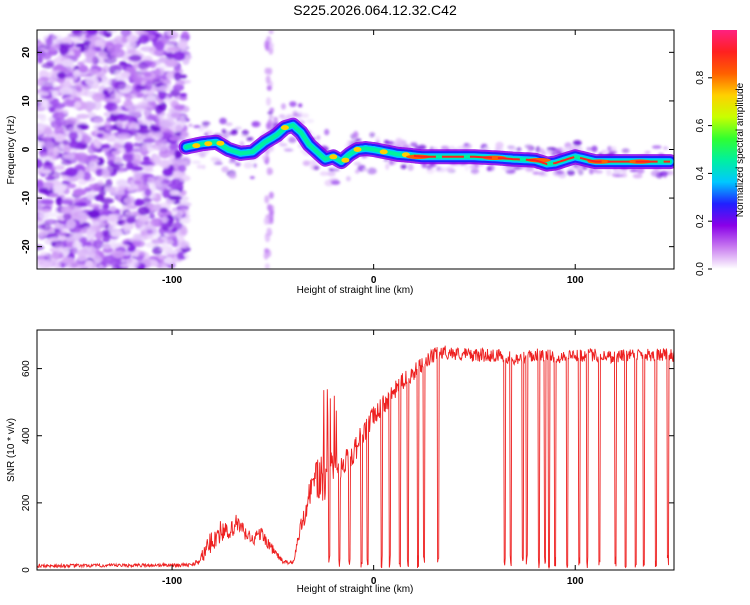 Image resolution: width=750 pixels, height=605 pixels. What do you see at coordinates (375, 10) in the screenshot?
I see `figure-title: S225.2026.064.12.32.C42` at bounding box center [375, 10].